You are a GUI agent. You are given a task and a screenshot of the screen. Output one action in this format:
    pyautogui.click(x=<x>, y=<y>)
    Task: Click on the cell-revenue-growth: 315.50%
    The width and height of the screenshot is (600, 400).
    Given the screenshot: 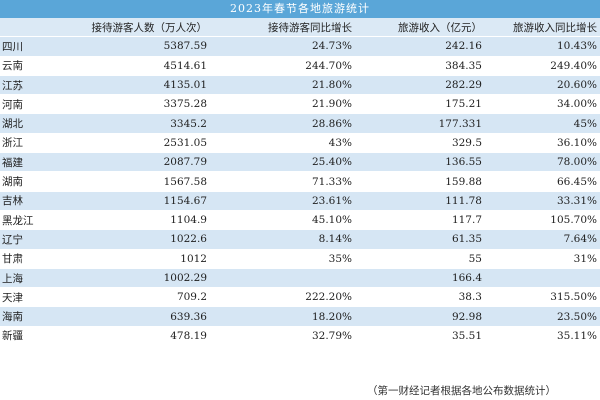 What is the action you would take?
    pyautogui.click(x=542, y=297)
    